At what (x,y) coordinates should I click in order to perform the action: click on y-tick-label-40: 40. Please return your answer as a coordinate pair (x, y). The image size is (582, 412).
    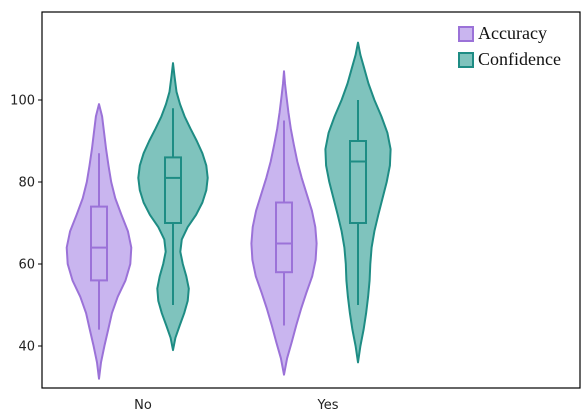
    Looking at the image, I should click on (26, 347).